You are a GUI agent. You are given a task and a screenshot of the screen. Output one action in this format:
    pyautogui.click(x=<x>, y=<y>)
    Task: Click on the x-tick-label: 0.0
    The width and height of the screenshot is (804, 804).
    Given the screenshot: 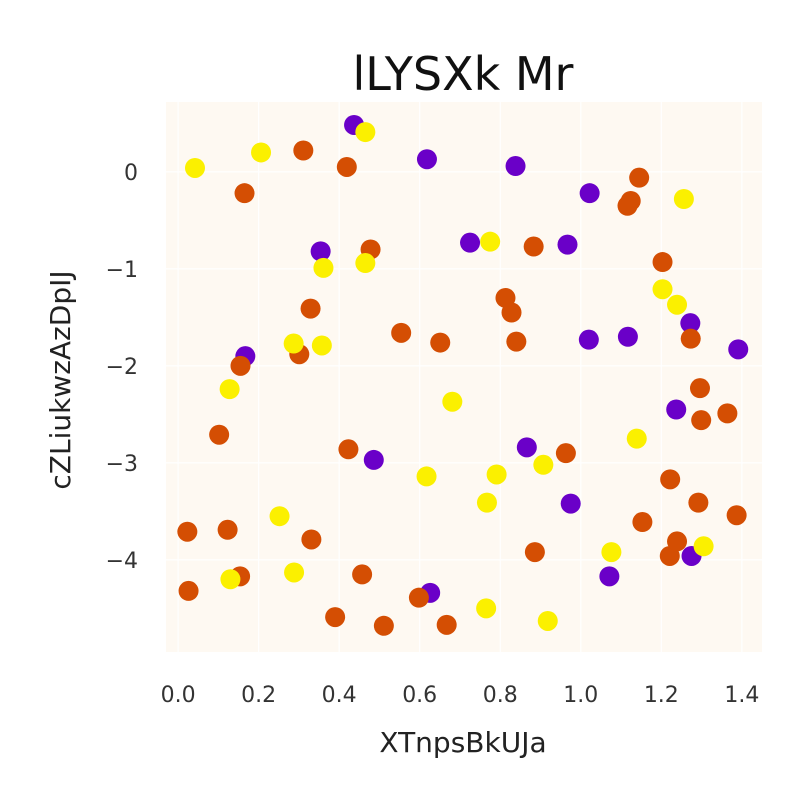 What is the action you would take?
    pyautogui.click(x=178, y=695)
    